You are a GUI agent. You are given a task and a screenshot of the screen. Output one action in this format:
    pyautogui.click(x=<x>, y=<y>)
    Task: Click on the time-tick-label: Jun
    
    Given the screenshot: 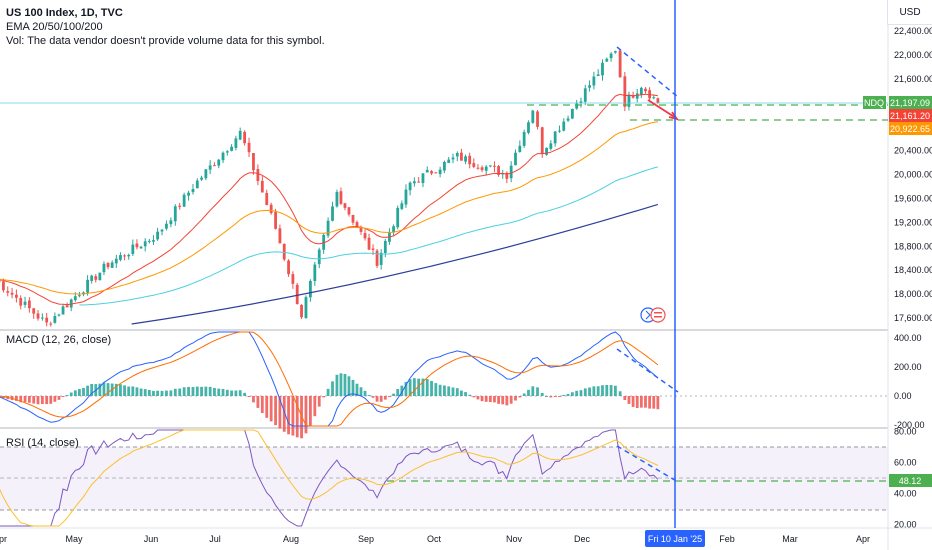 What is the action you would take?
    pyautogui.click(x=151, y=539)
    